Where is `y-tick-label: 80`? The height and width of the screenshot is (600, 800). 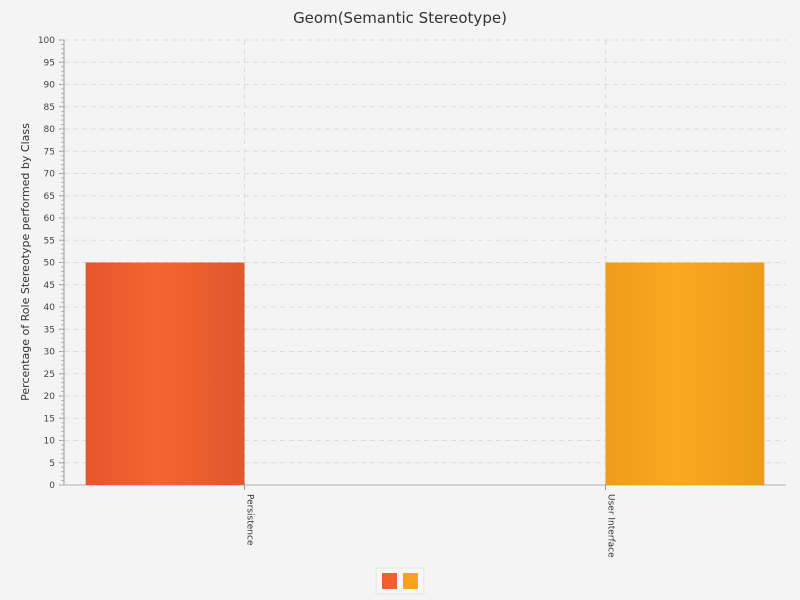
y-tick-label: 80 is located at coordinates (50, 130).